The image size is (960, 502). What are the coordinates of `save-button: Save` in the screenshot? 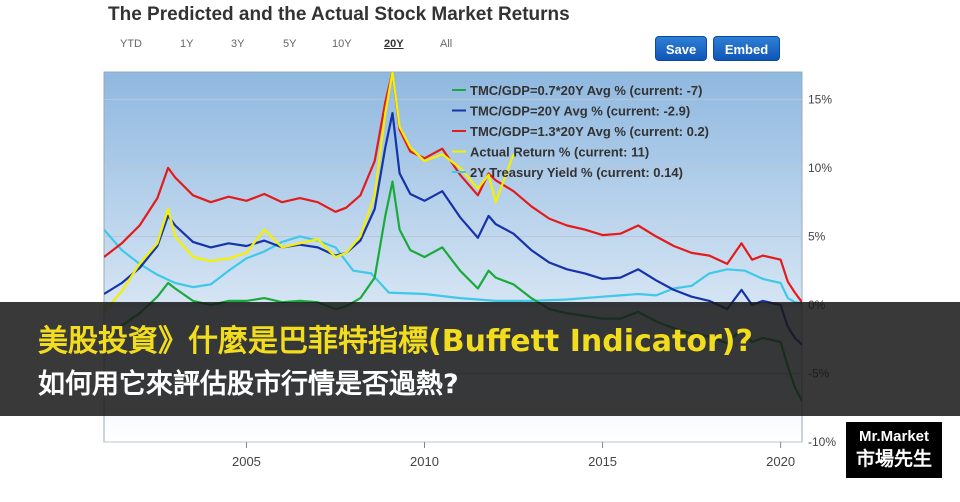 It's located at (681, 48).